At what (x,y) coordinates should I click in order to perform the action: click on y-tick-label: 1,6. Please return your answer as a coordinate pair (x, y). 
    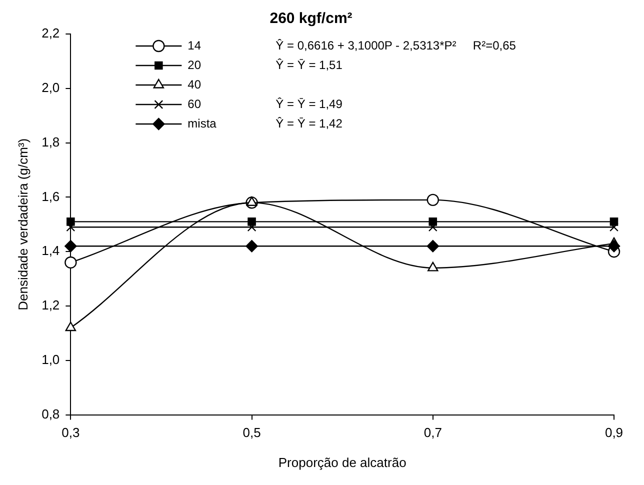
    Looking at the image, I should click on (51, 196).